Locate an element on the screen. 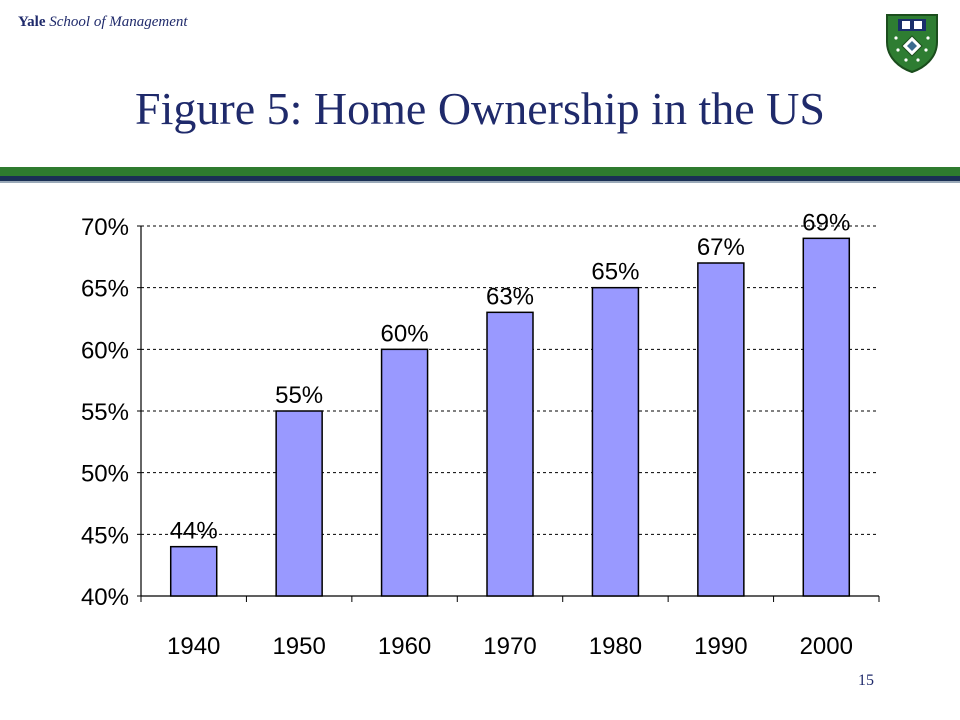 This screenshot has width=960, height=720. data-label: 55% is located at coordinates (299, 395).